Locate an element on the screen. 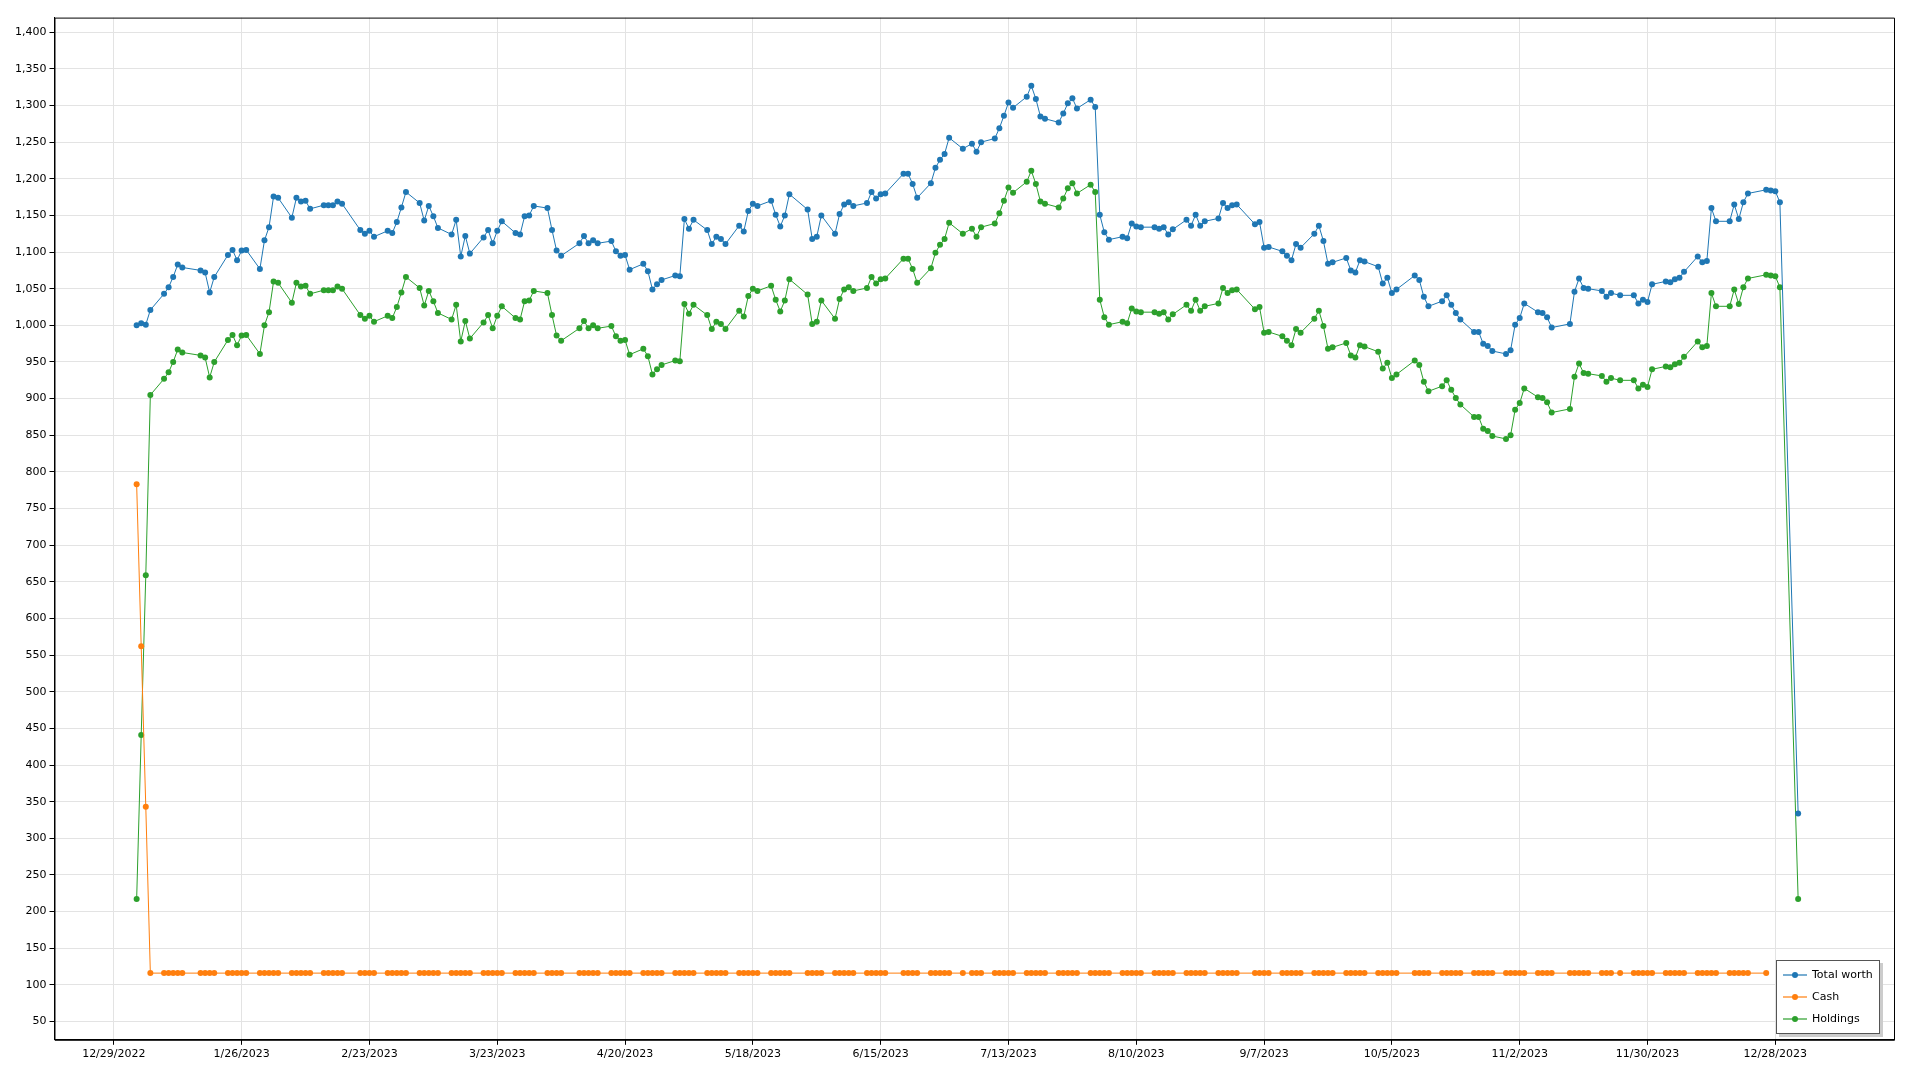 The image size is (1920, 1080). y-tick-label: 1,100 is located at coordinates (30, 251).